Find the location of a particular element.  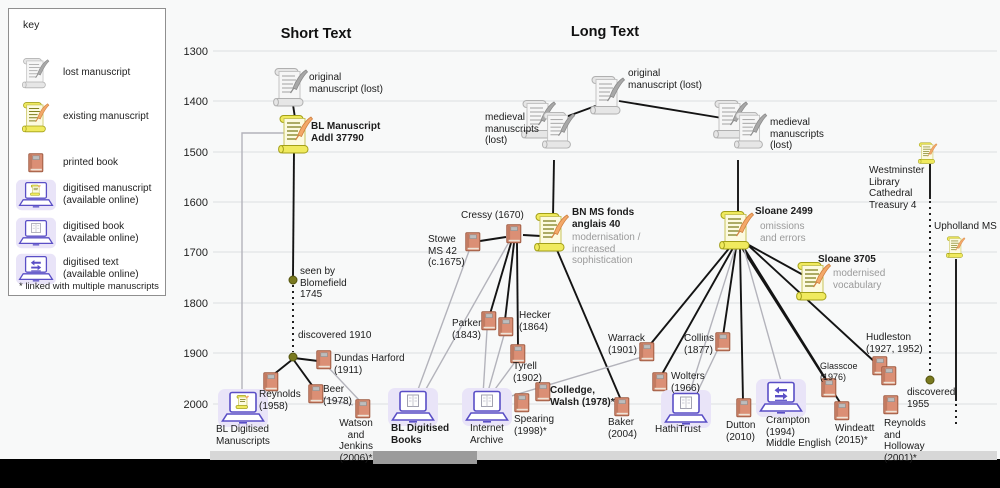

discovered-1955-dot is located at coordinates (930, 380).